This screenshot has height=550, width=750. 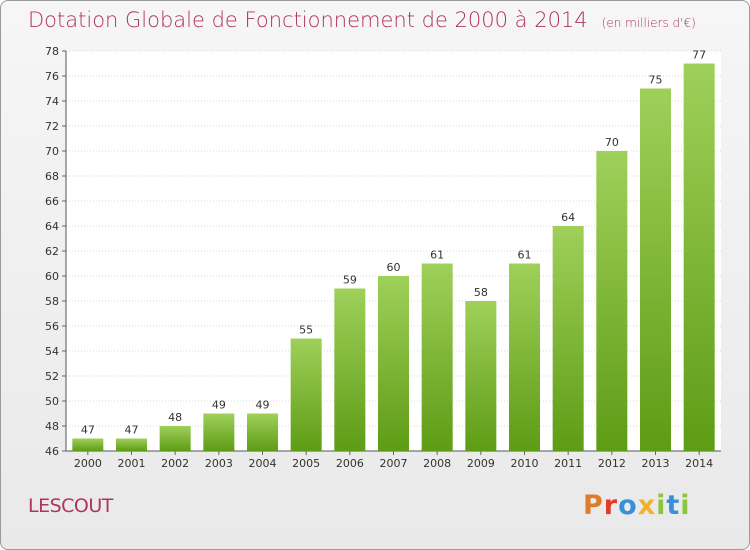 What do you see at coordinates (525, 463) in the screenshot?
I see `x-tick-label: 2010` at bounding box center [525, 463].